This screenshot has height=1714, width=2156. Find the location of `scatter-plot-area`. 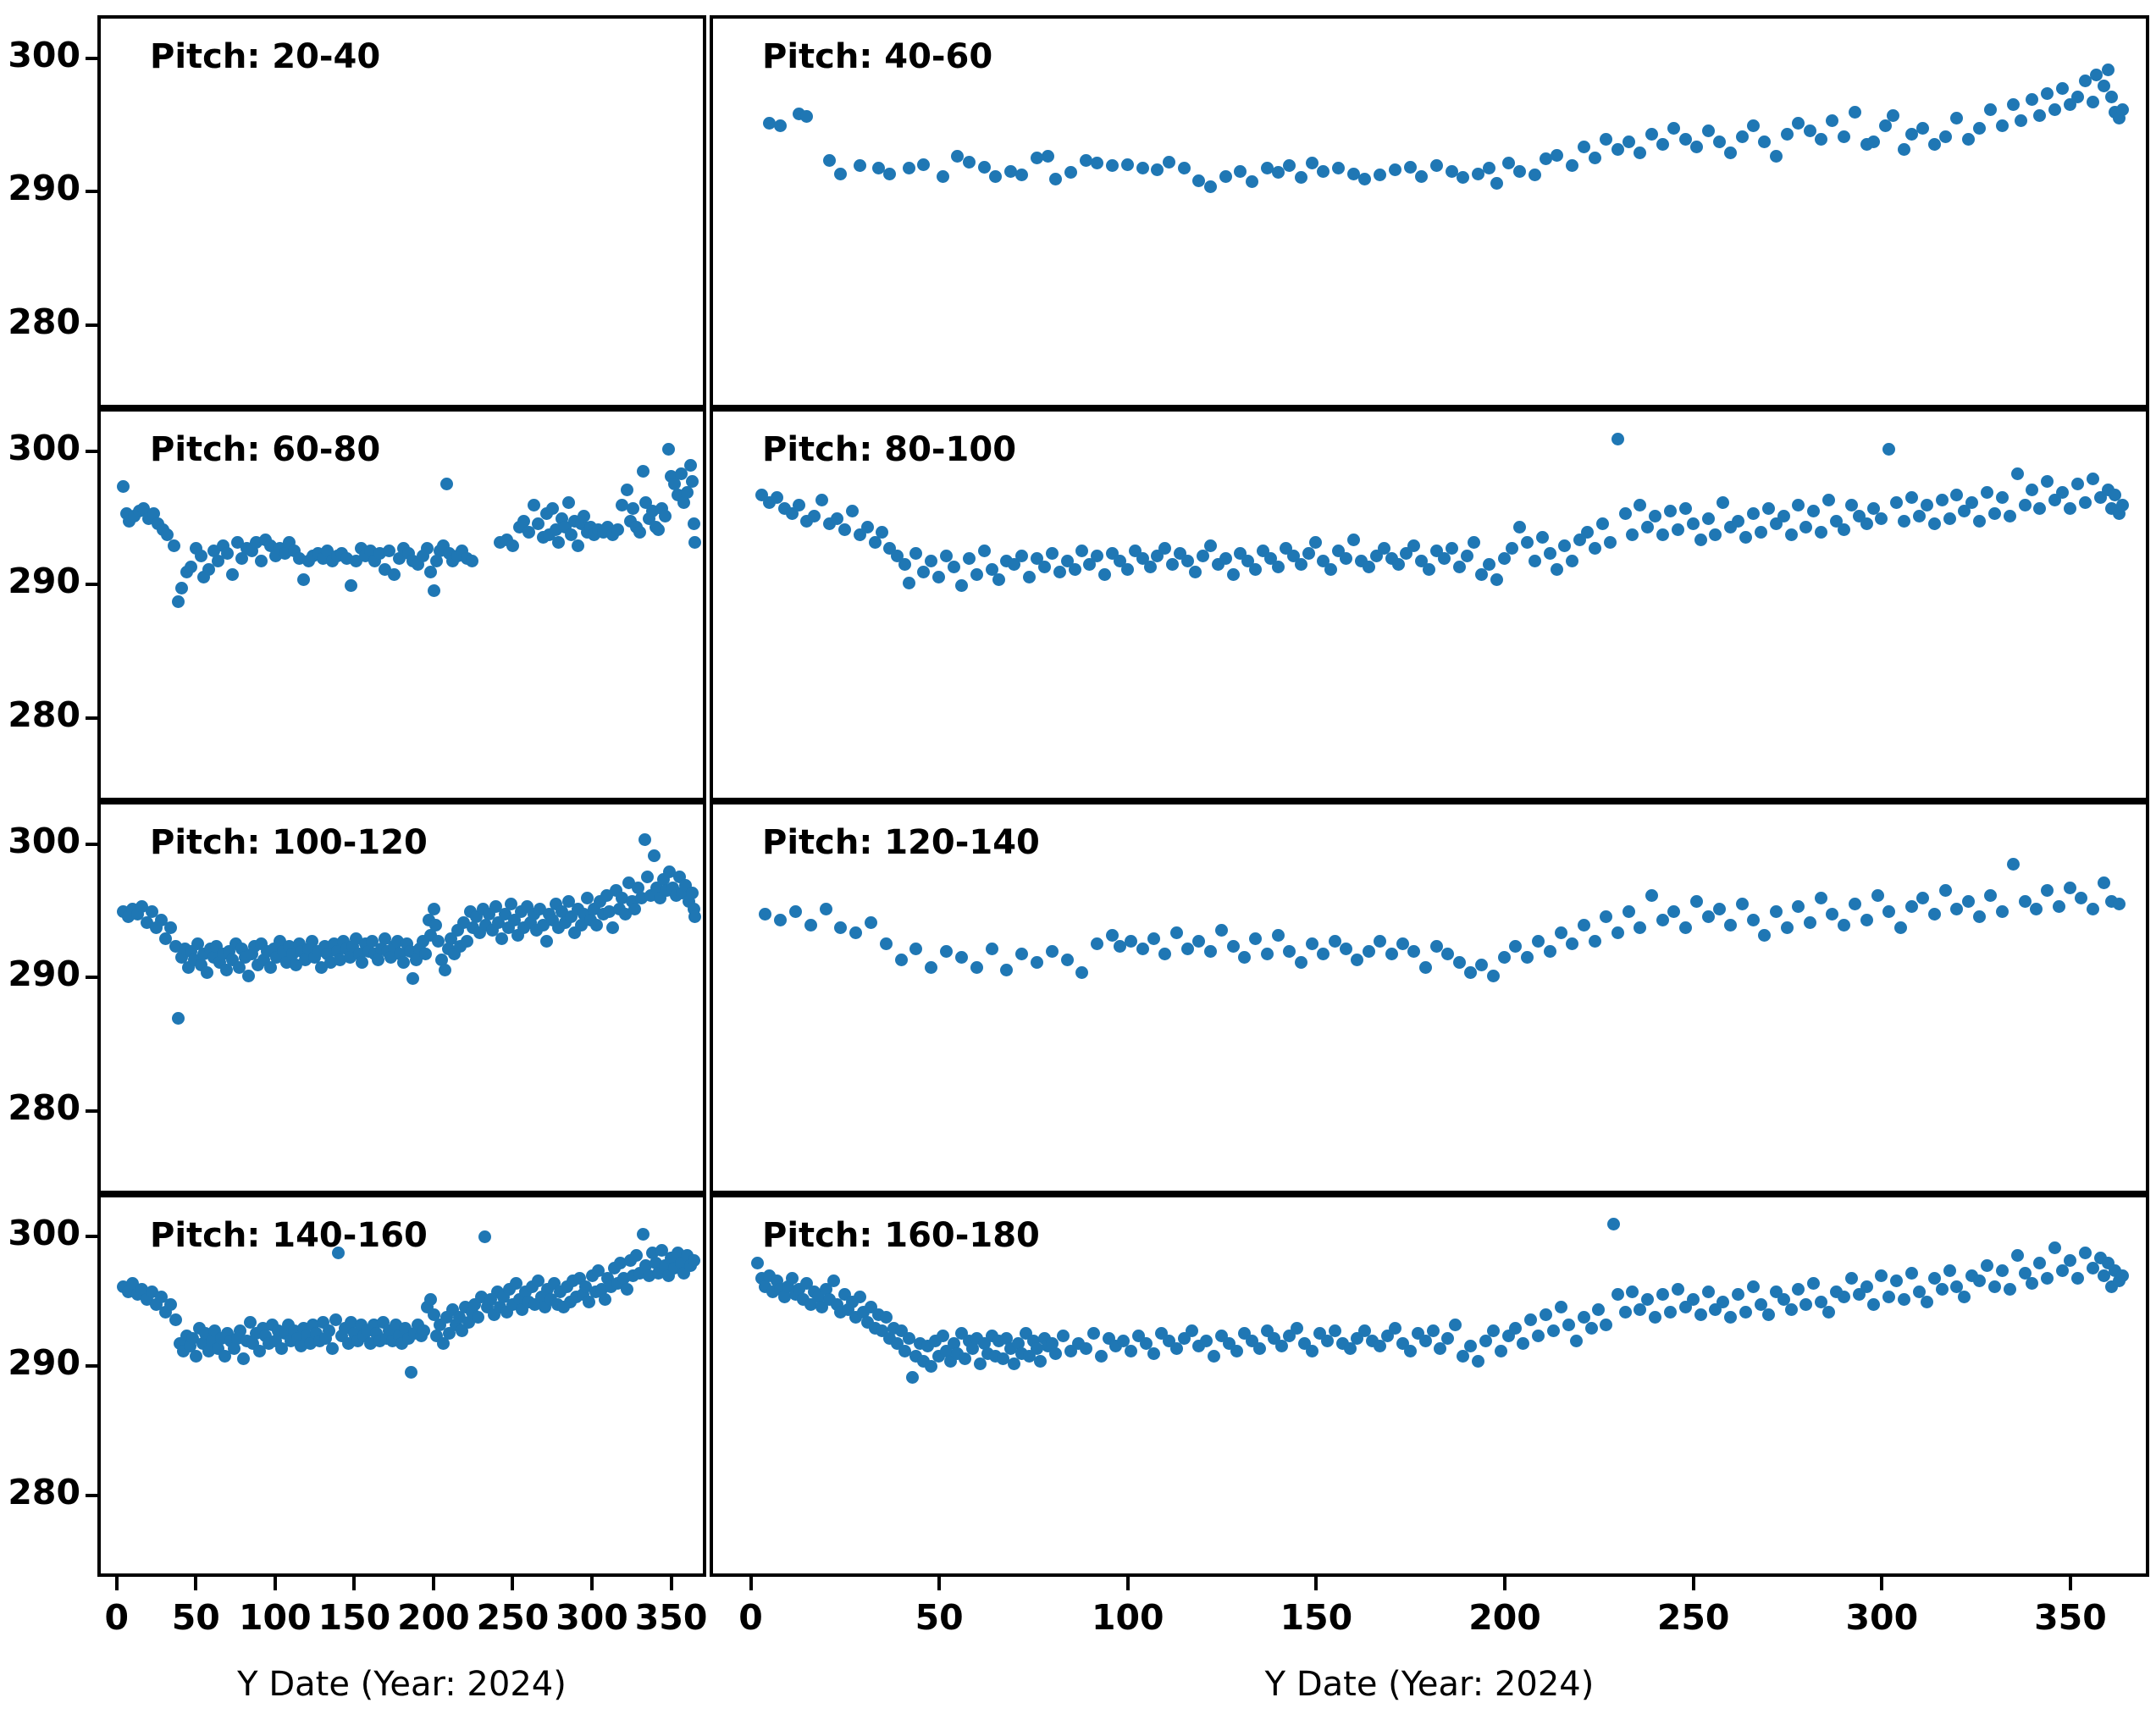

scatter-plot-area is located at coordinates (402, 1385).